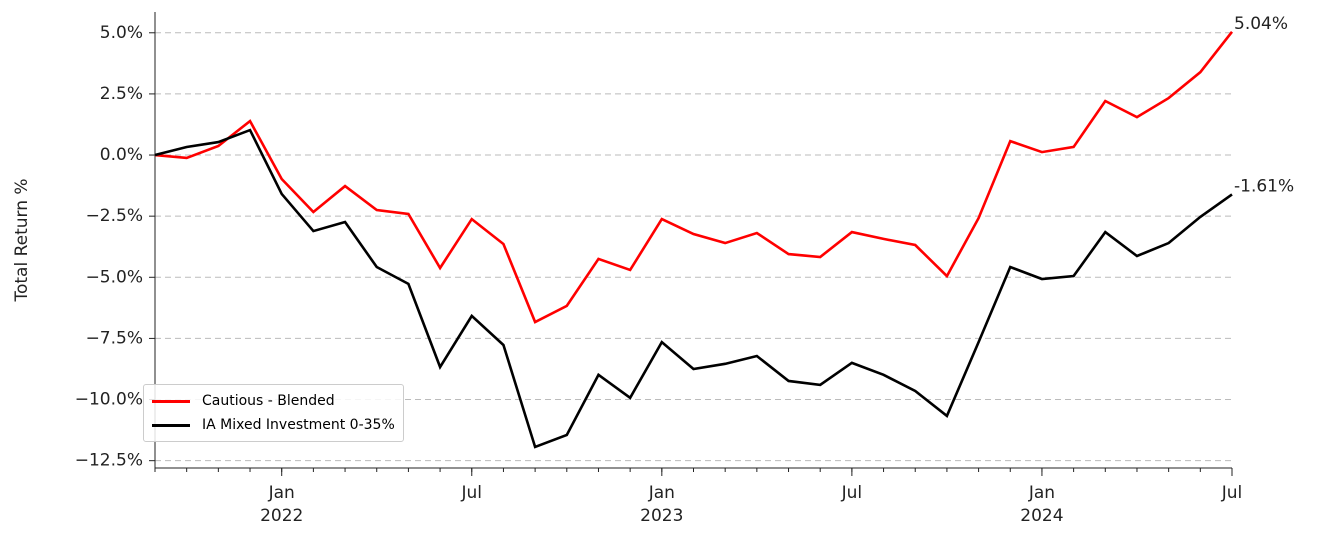 The height and width of the screenshot is (534, 1323). I want to click on legend-item: Cautious - Blended, so click(273, 401).